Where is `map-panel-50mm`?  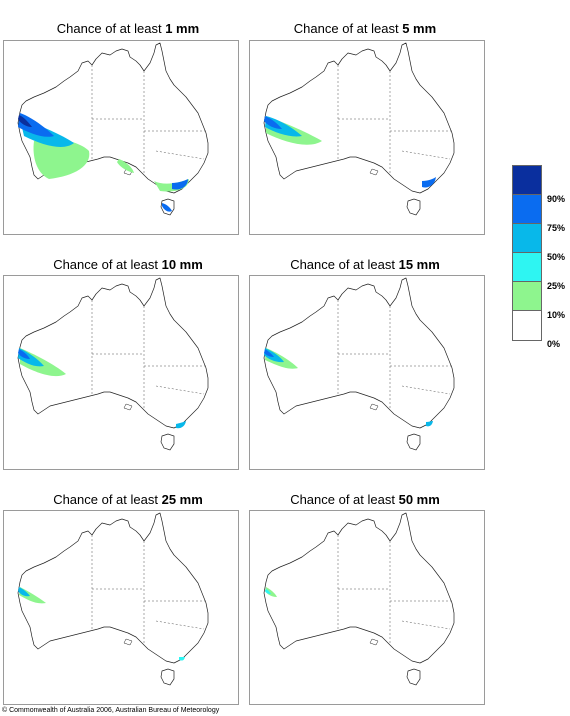 map-panel-50mm is located at coordinates (367, 607).